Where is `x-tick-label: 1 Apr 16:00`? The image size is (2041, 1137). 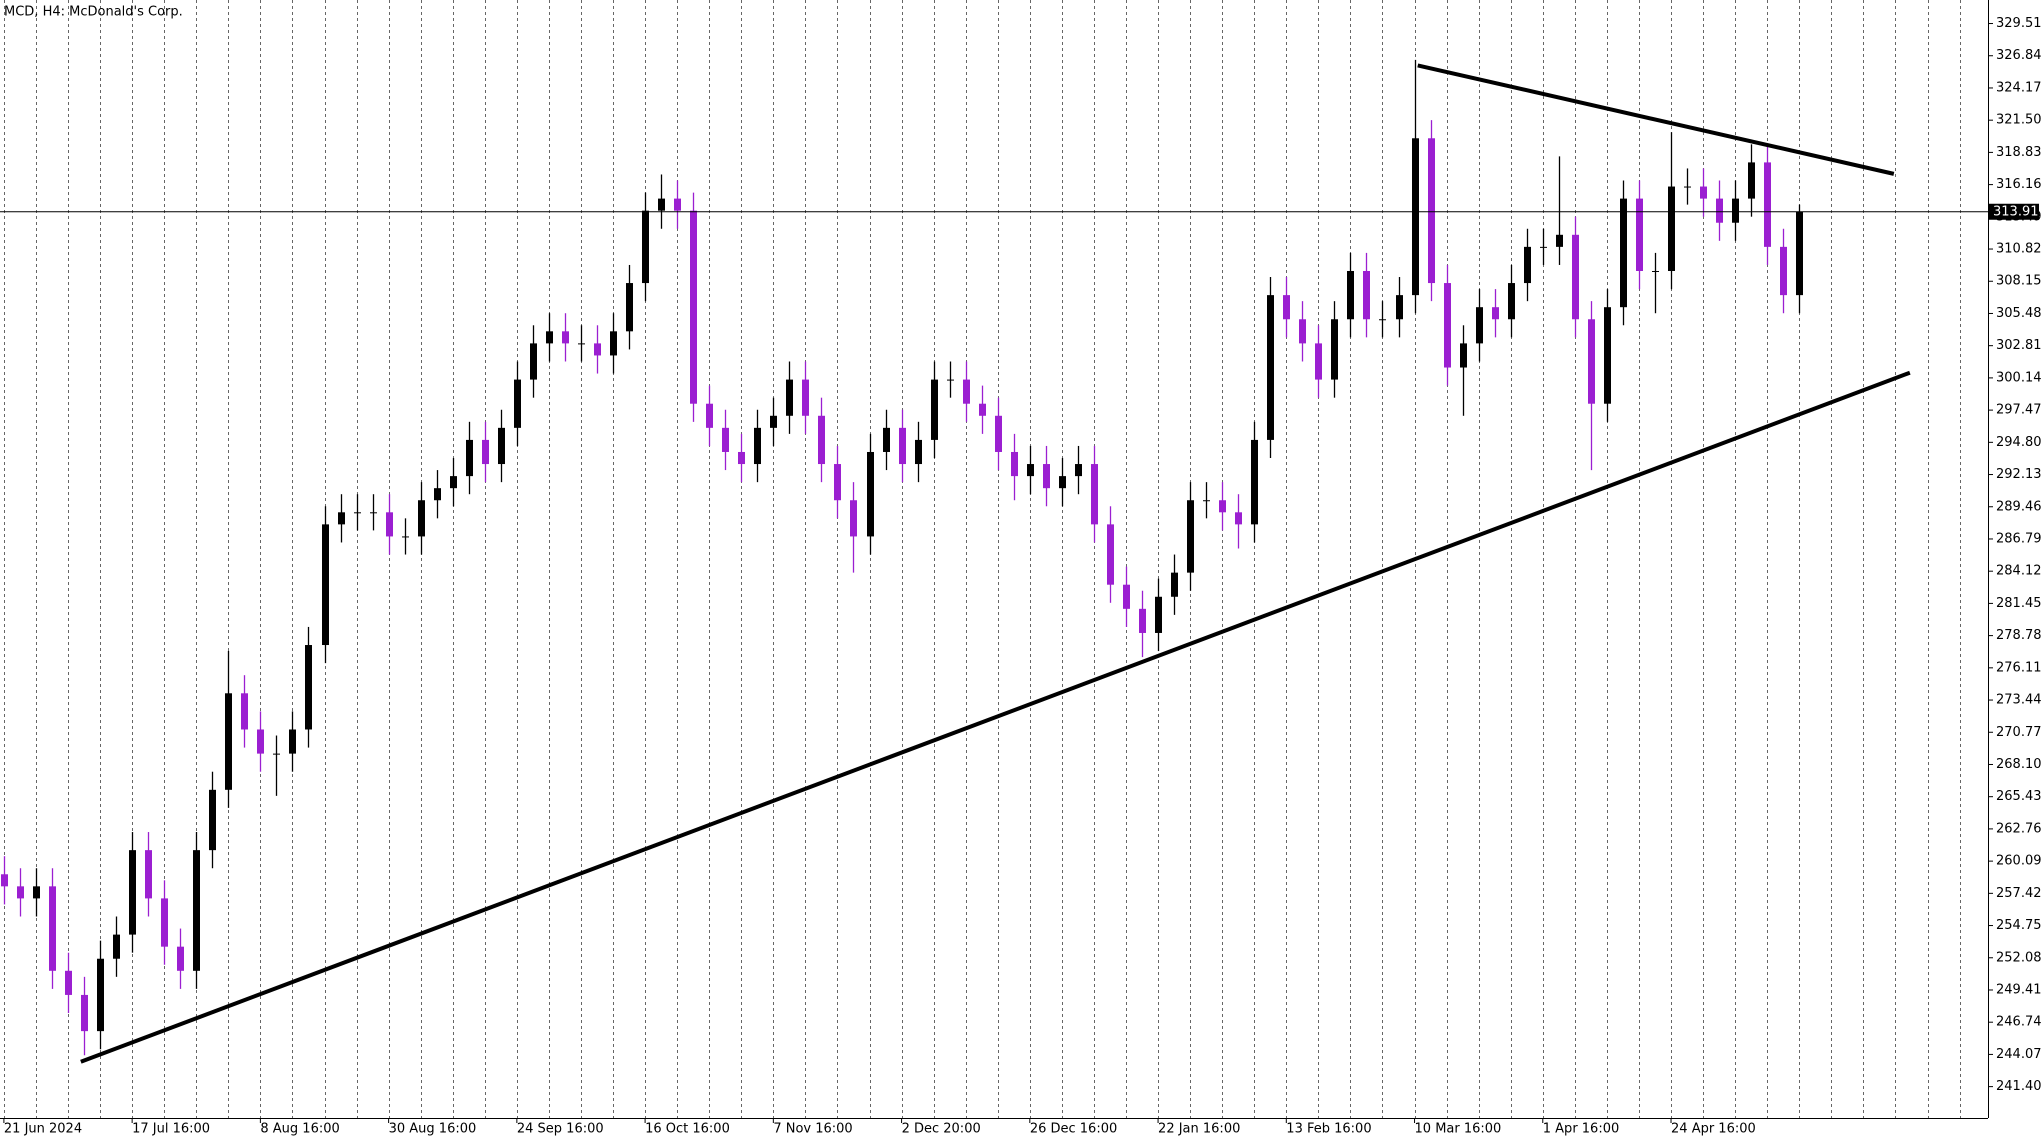
x-tick-label: 1 Apr 16:00 is located at coordinates (1581, 1129).